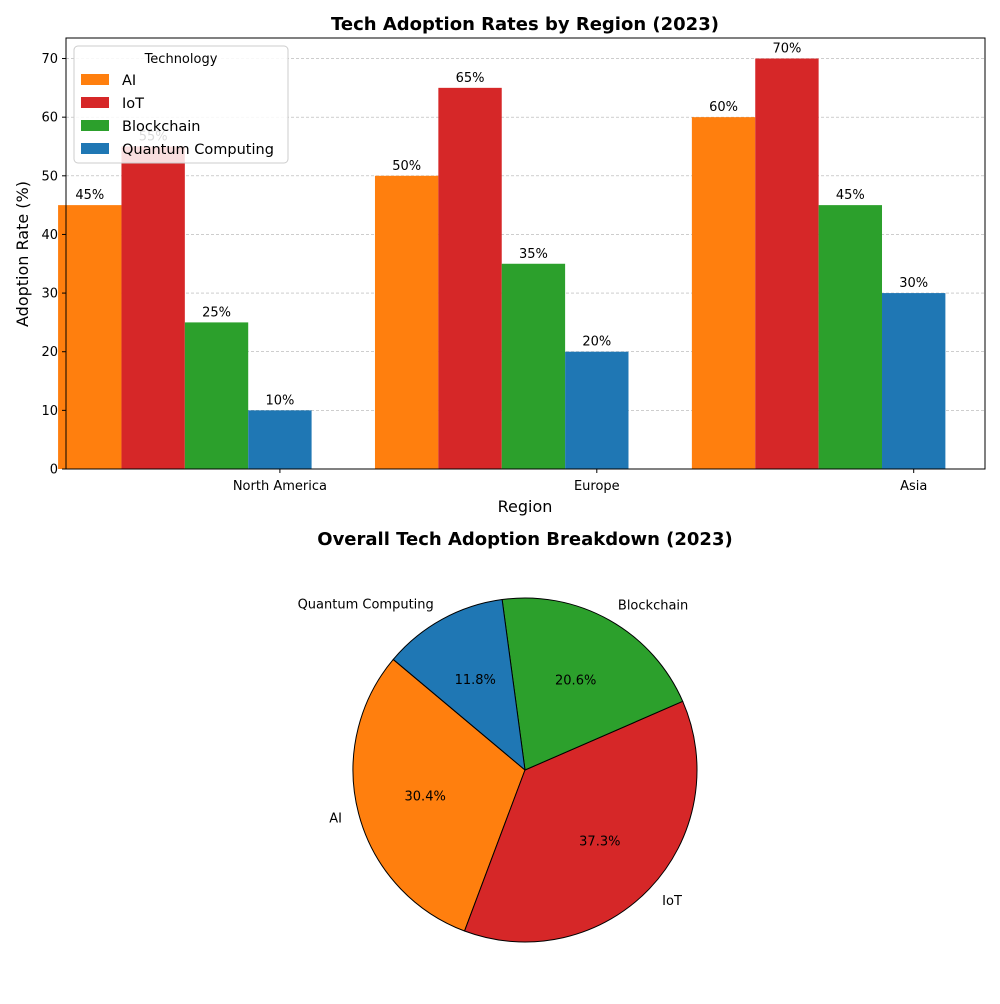 This screenshot has width=1000, height=1004. Describe the element at coordinates (279, 400) in the screenshot. I see `bar-data-label: 10%` at that location.